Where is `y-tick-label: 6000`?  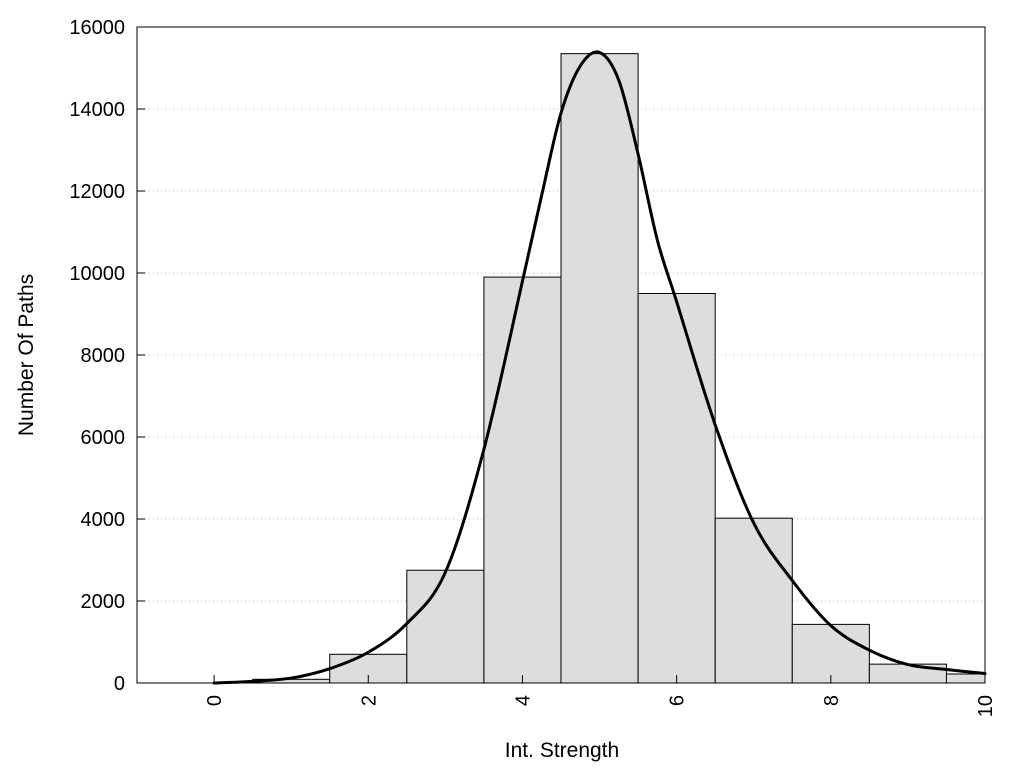
y-tick-label: 6000 is located at coordinates (103, 438).